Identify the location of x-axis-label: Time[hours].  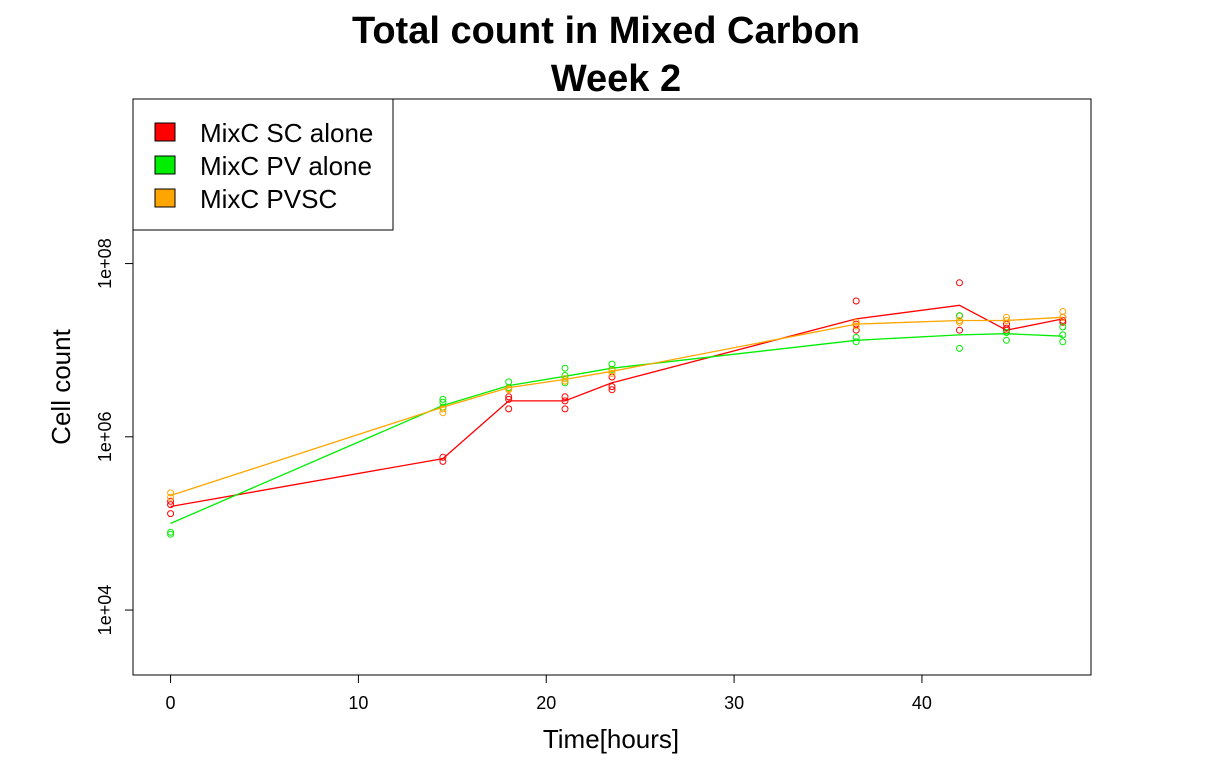
(611, 739).